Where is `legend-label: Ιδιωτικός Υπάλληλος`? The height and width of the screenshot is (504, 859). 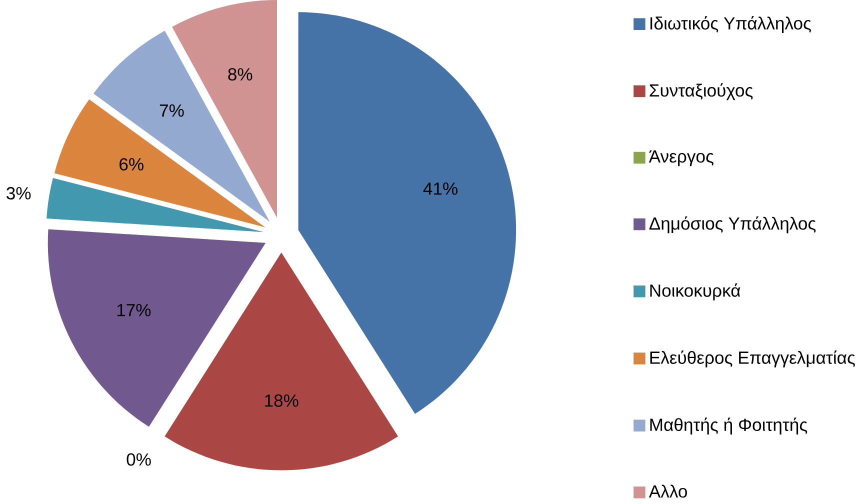
legend-label: Ιδιωτικός Υπάλληλος is located at coordinates (730, 25).